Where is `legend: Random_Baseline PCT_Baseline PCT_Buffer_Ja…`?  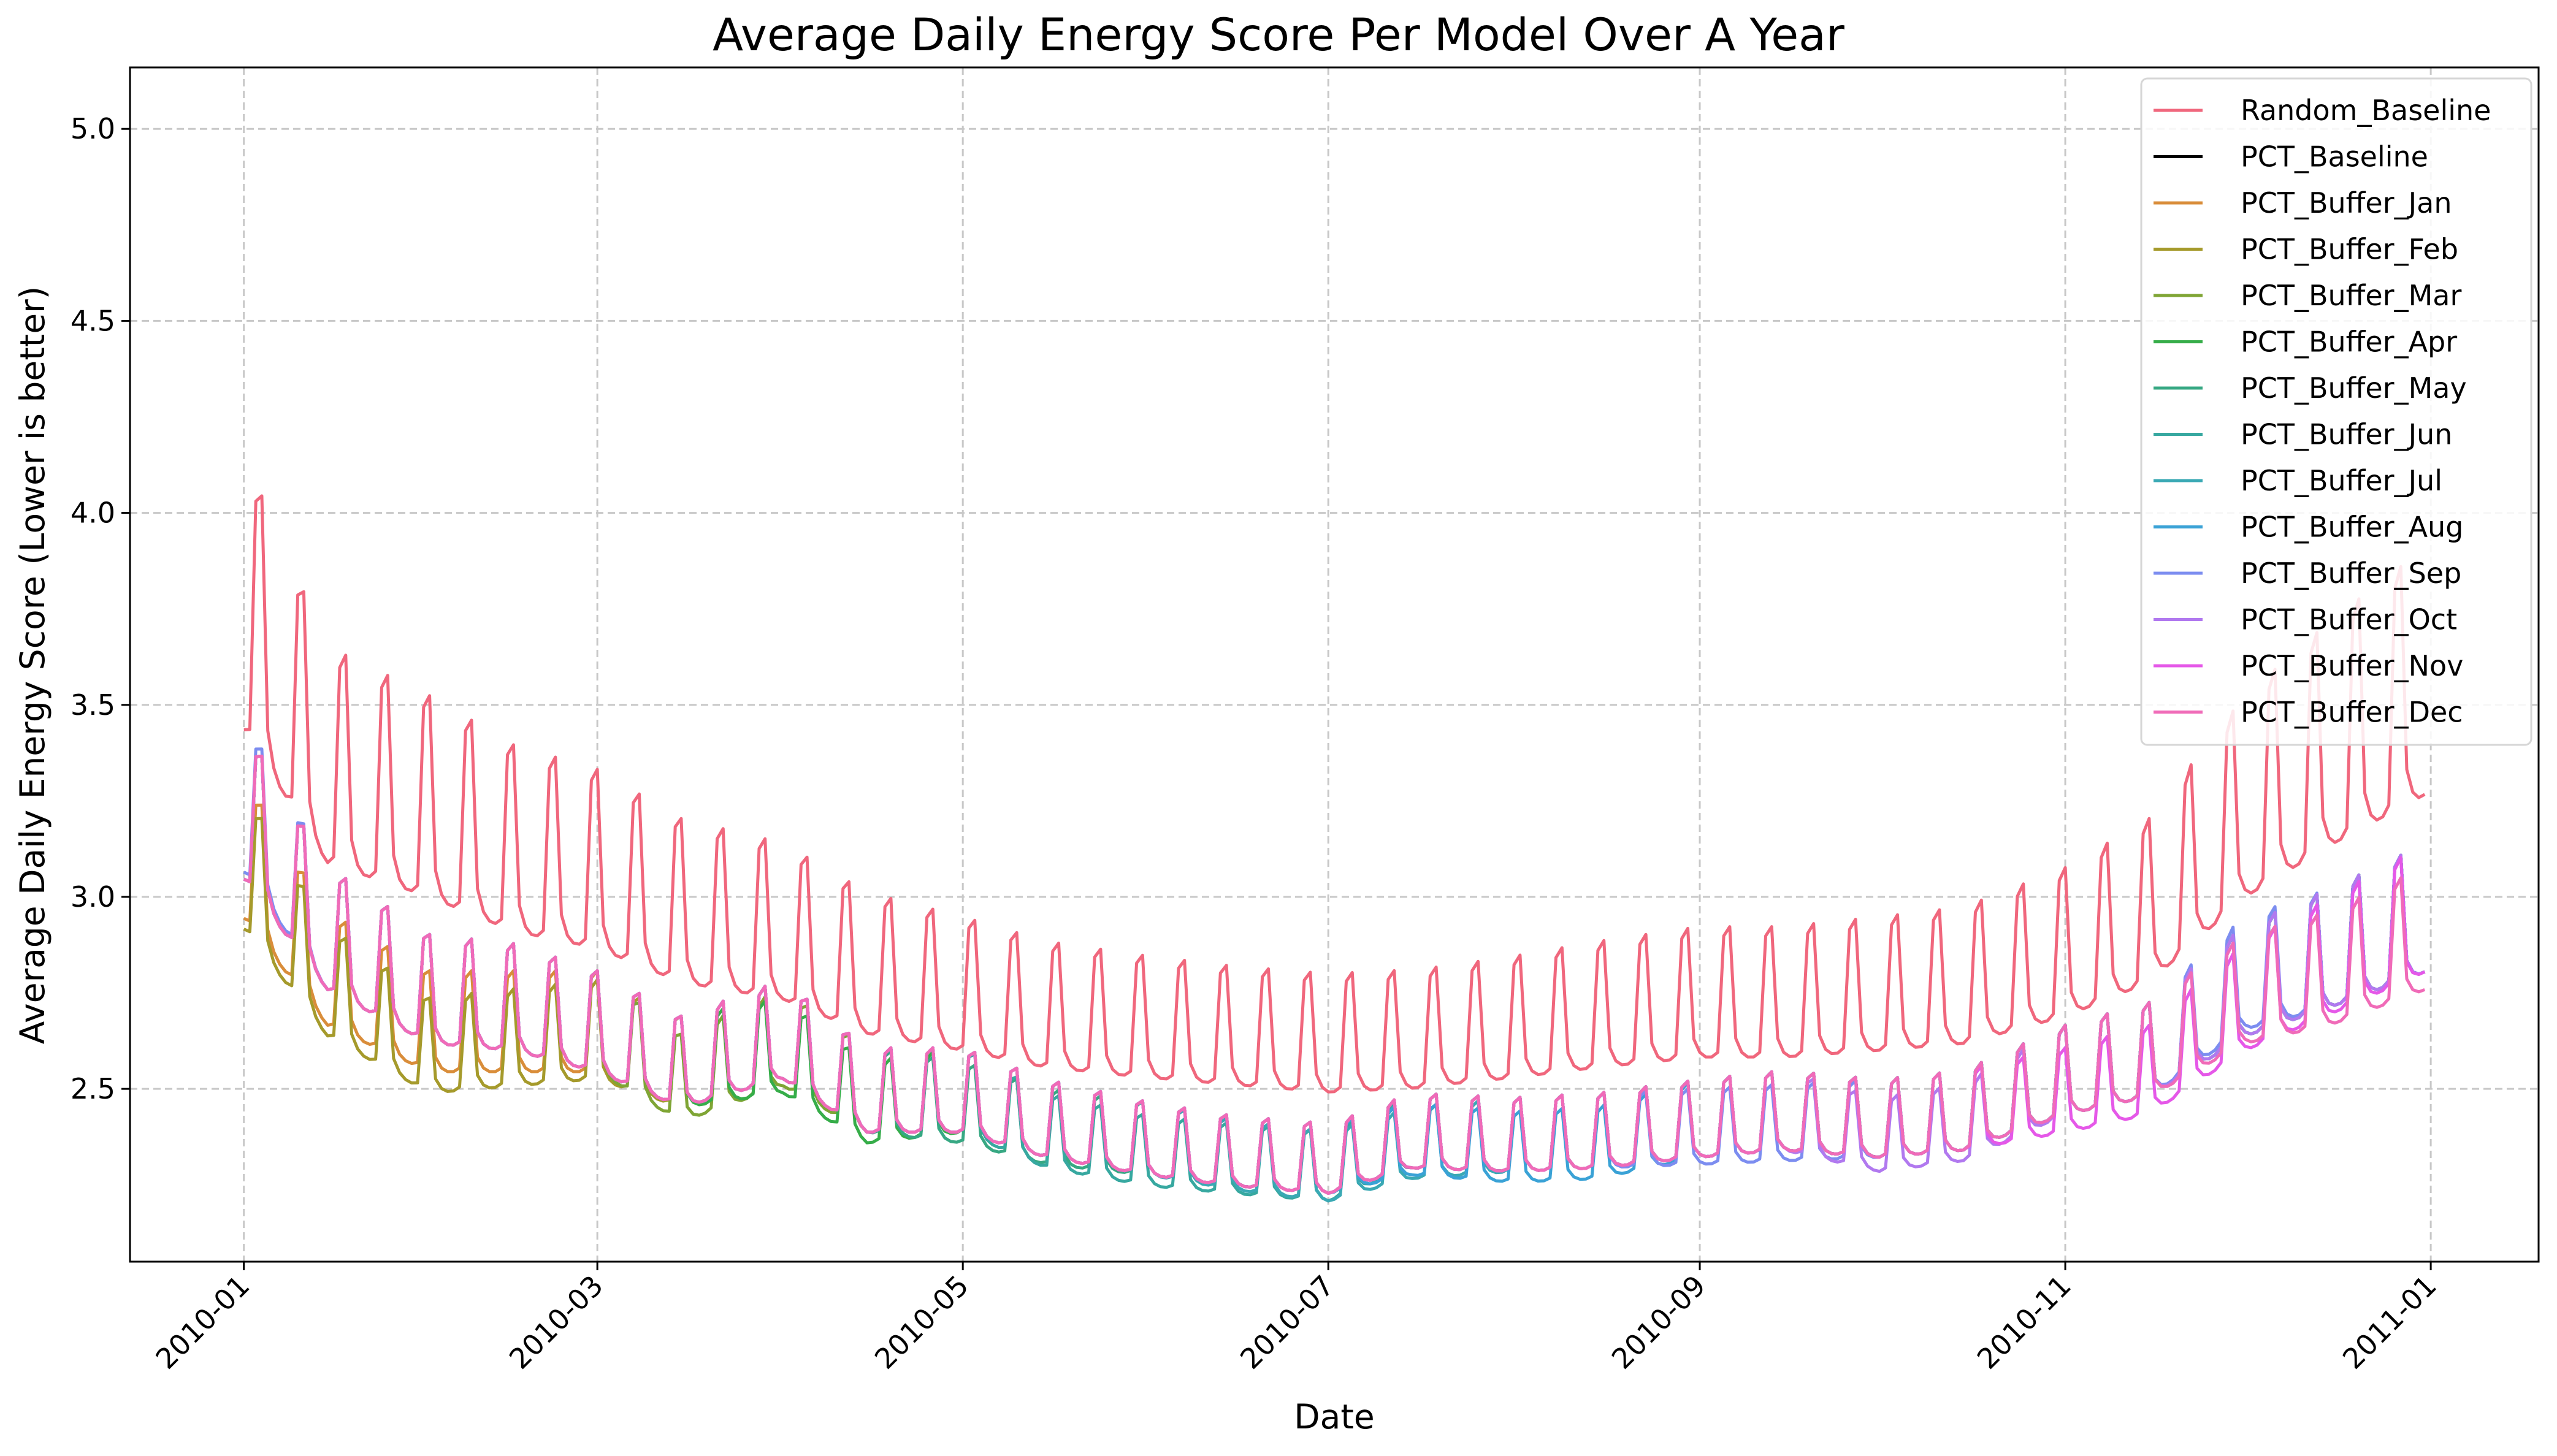
legend: Random_Baseline PCT_Baseline PCT_Buffer_Ja… is located at coordinates (2336, 412).